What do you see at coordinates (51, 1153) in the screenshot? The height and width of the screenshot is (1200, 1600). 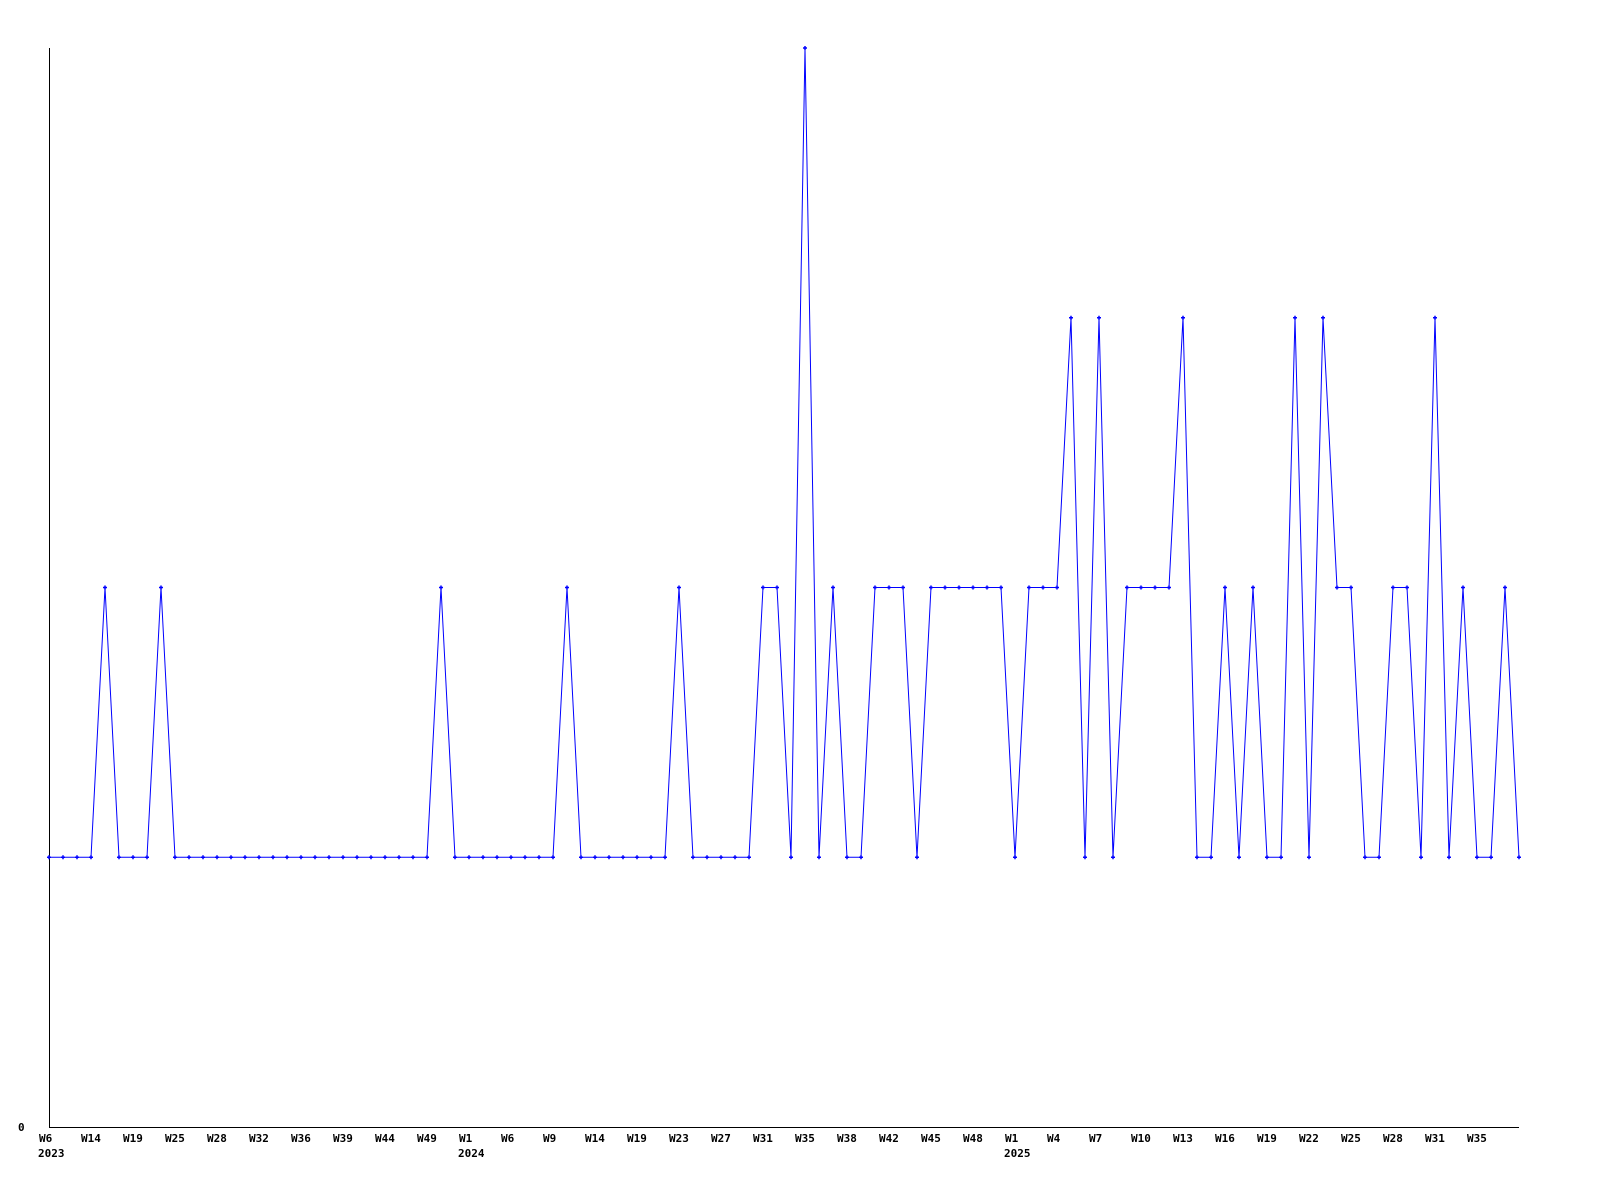 I see `x-tick-year-label: 2023` at bounding box center [51, 1153].